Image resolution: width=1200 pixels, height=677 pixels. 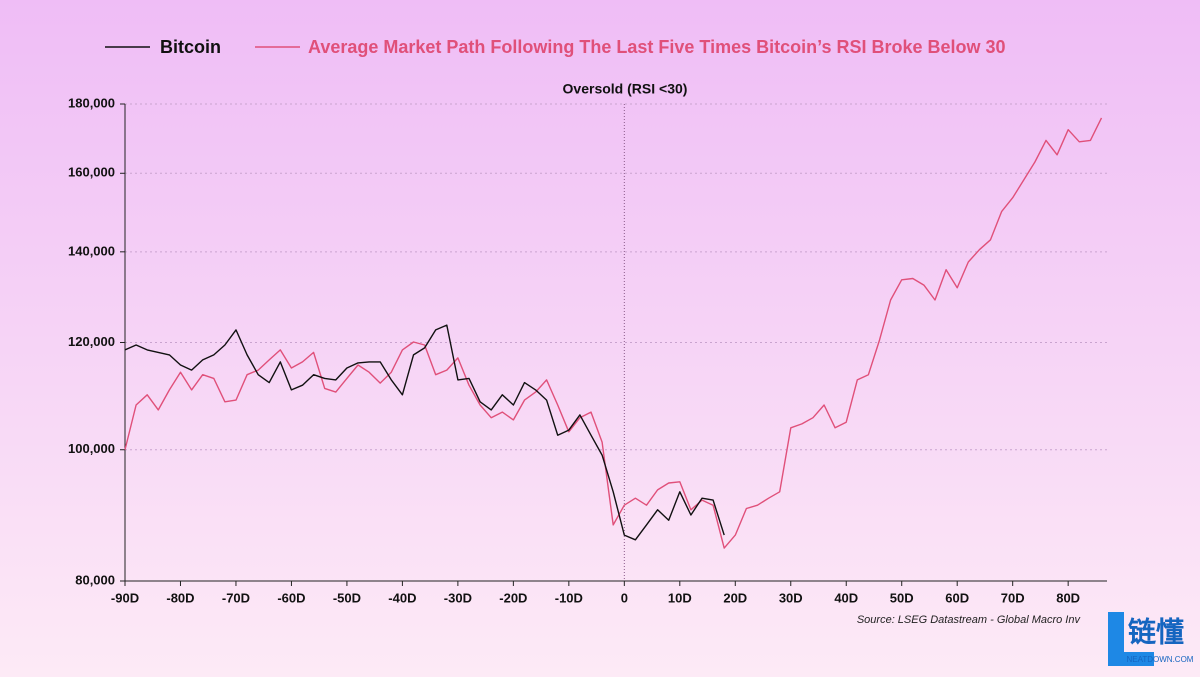 I want to click on x-tick-label: -40D, so click(x=402, y=597).